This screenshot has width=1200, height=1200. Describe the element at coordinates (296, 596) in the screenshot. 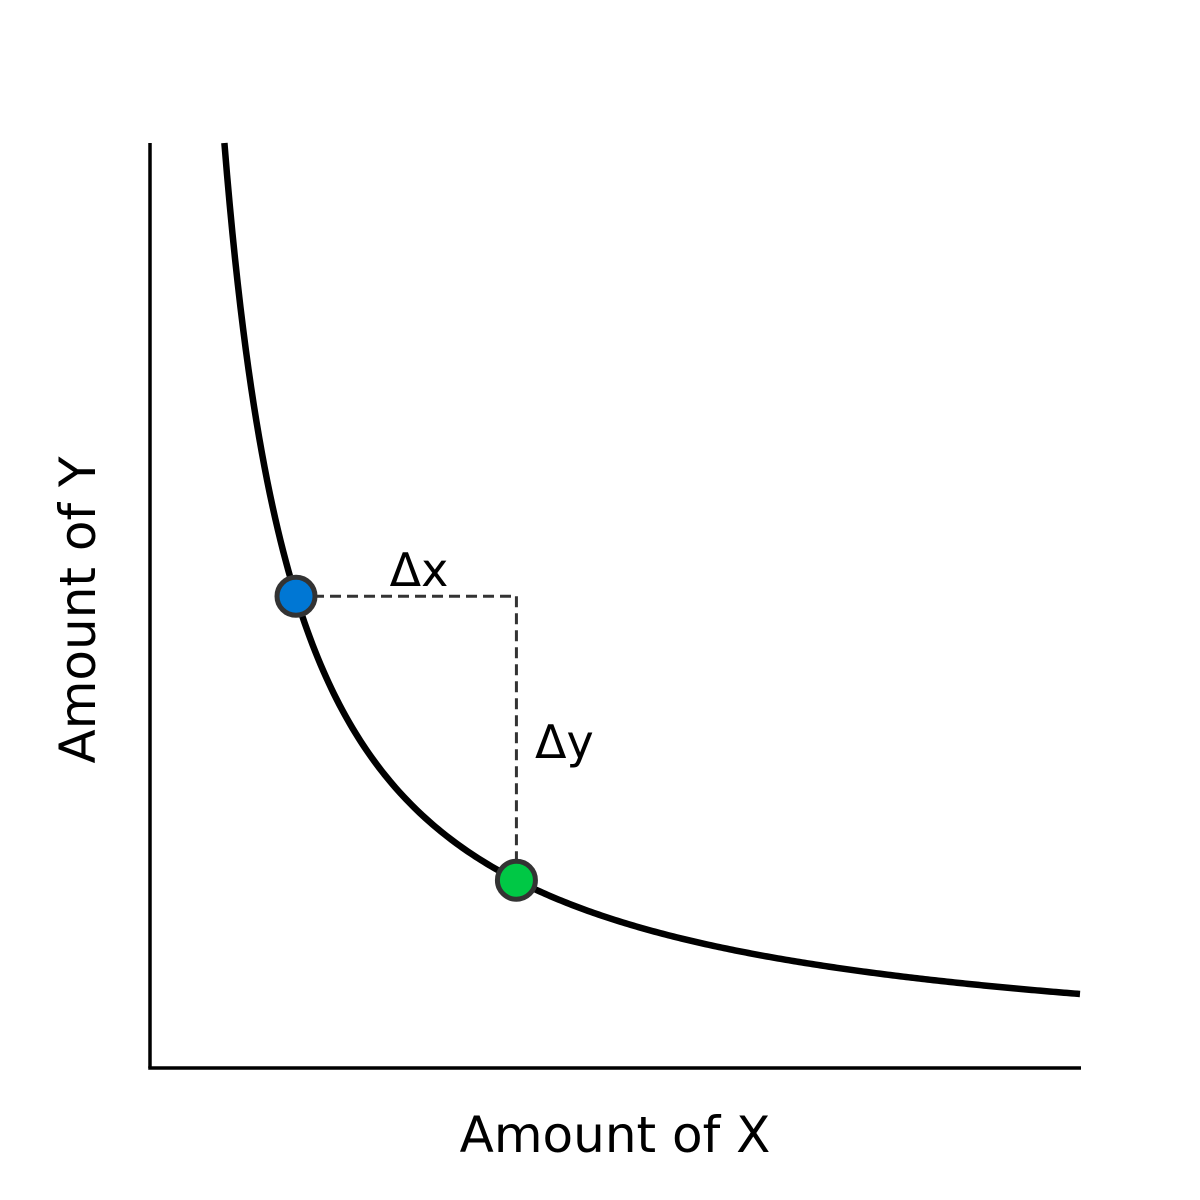

I see `point-start` at that location.